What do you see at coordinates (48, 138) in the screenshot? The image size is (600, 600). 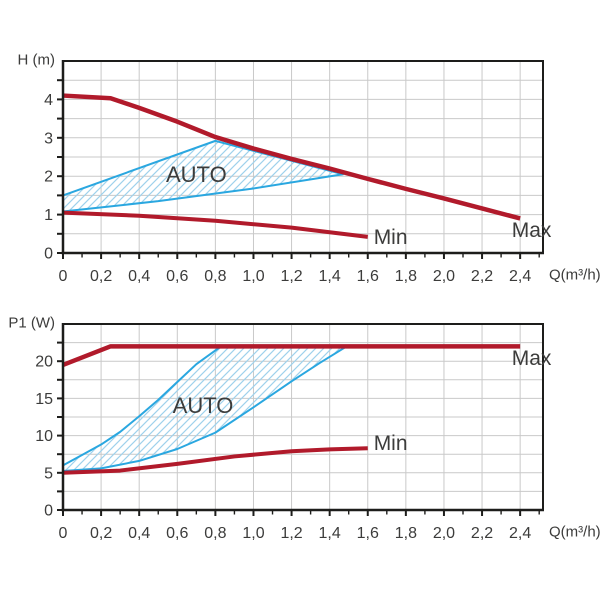 I see `svg-text: 3` at bounding box center [48, 138].